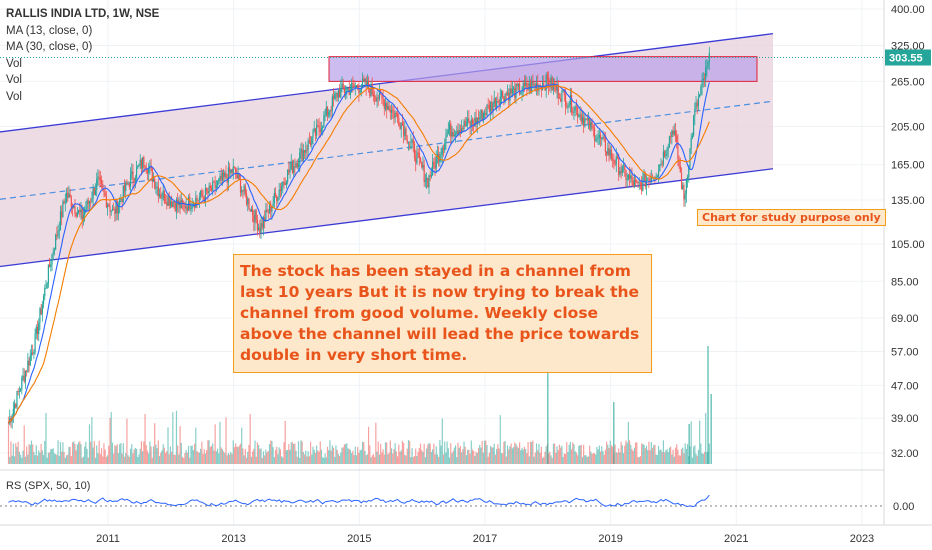 This screenshot has width=932, height=550. Describe the element at coordinates (442, 488) in the screenshot. I see `rs-pane: RS (SPX, 50, 10)` at that location.